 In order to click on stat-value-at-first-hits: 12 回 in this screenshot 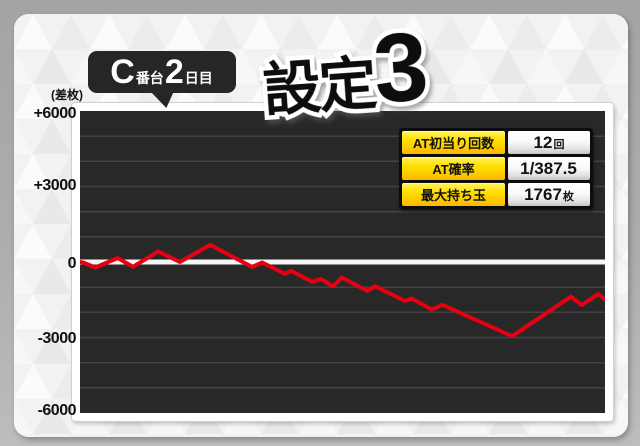, I will do `click(549, 142)`.